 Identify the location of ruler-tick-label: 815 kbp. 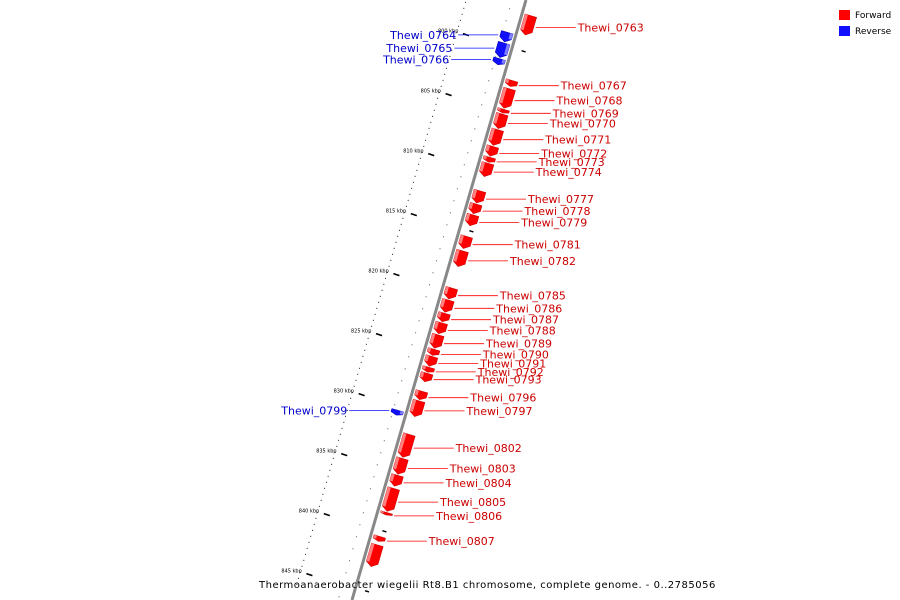
(396, 212).